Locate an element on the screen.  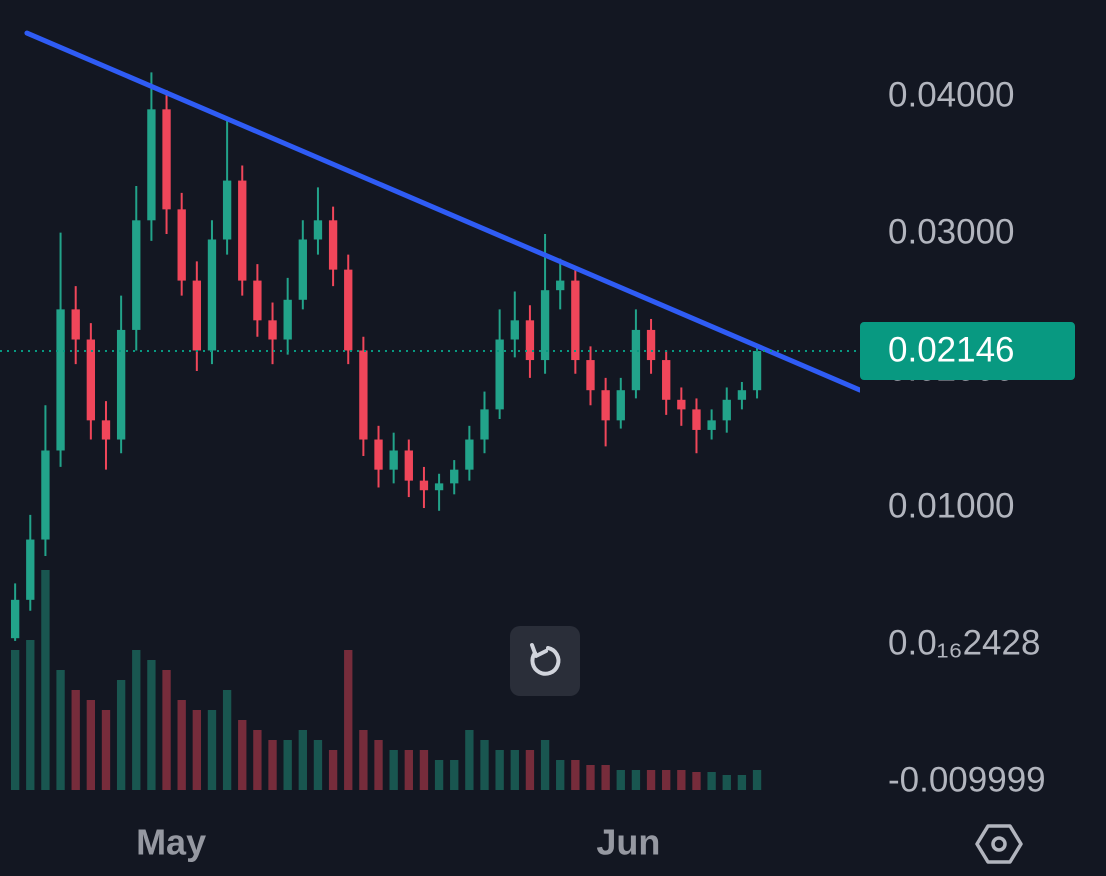
y-tick-label: -0.009999 is located at coordinates (967, 779).